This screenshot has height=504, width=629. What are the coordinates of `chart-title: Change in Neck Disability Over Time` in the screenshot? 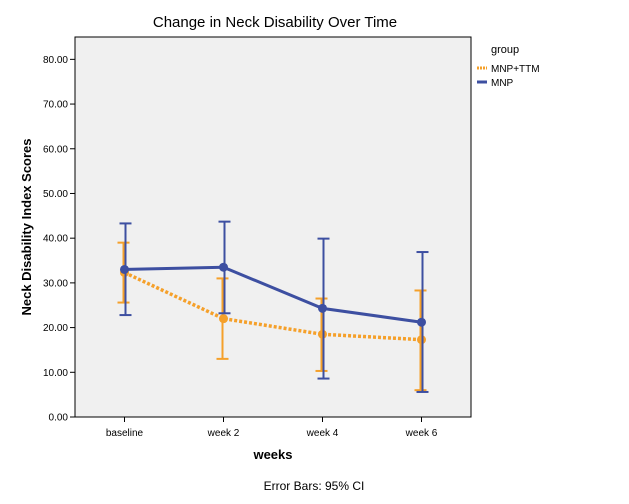 It's located at (275, 22).